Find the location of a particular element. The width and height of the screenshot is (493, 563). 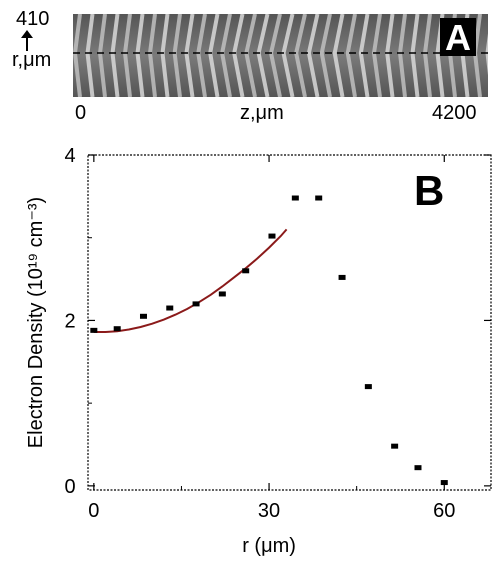

panel-a-fringe-image is located at coordinates (280, 55).